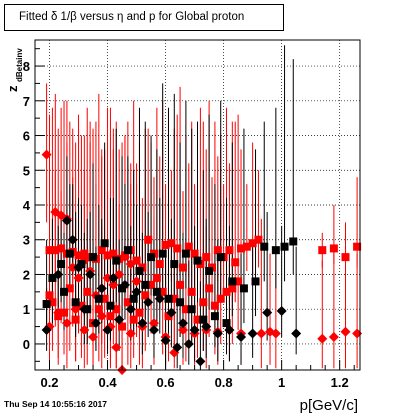 This screenshot has height=414, width=400. Describe the element at coordinates (14, 70) in the screenshot. I see `y-axis-label: z dBetainv` at that location.